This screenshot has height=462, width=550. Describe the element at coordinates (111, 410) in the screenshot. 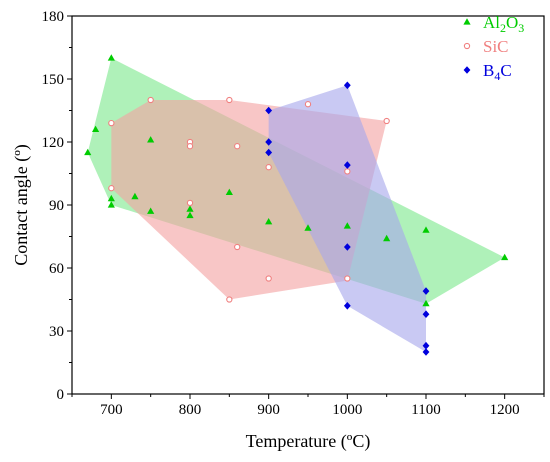

I see `x-tick-label: 700` at that location.